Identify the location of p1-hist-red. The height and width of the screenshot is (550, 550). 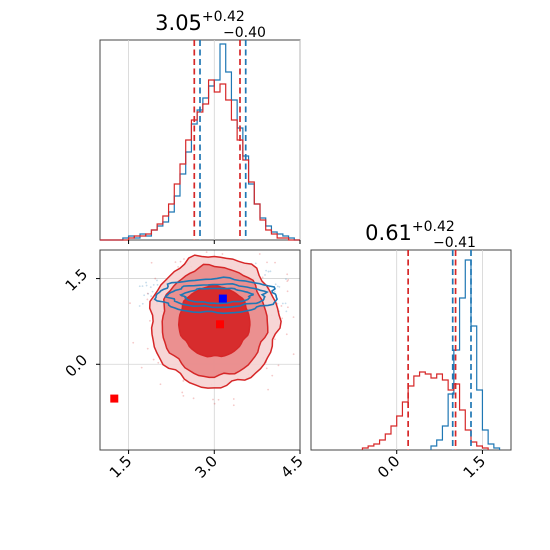
(200, 160).